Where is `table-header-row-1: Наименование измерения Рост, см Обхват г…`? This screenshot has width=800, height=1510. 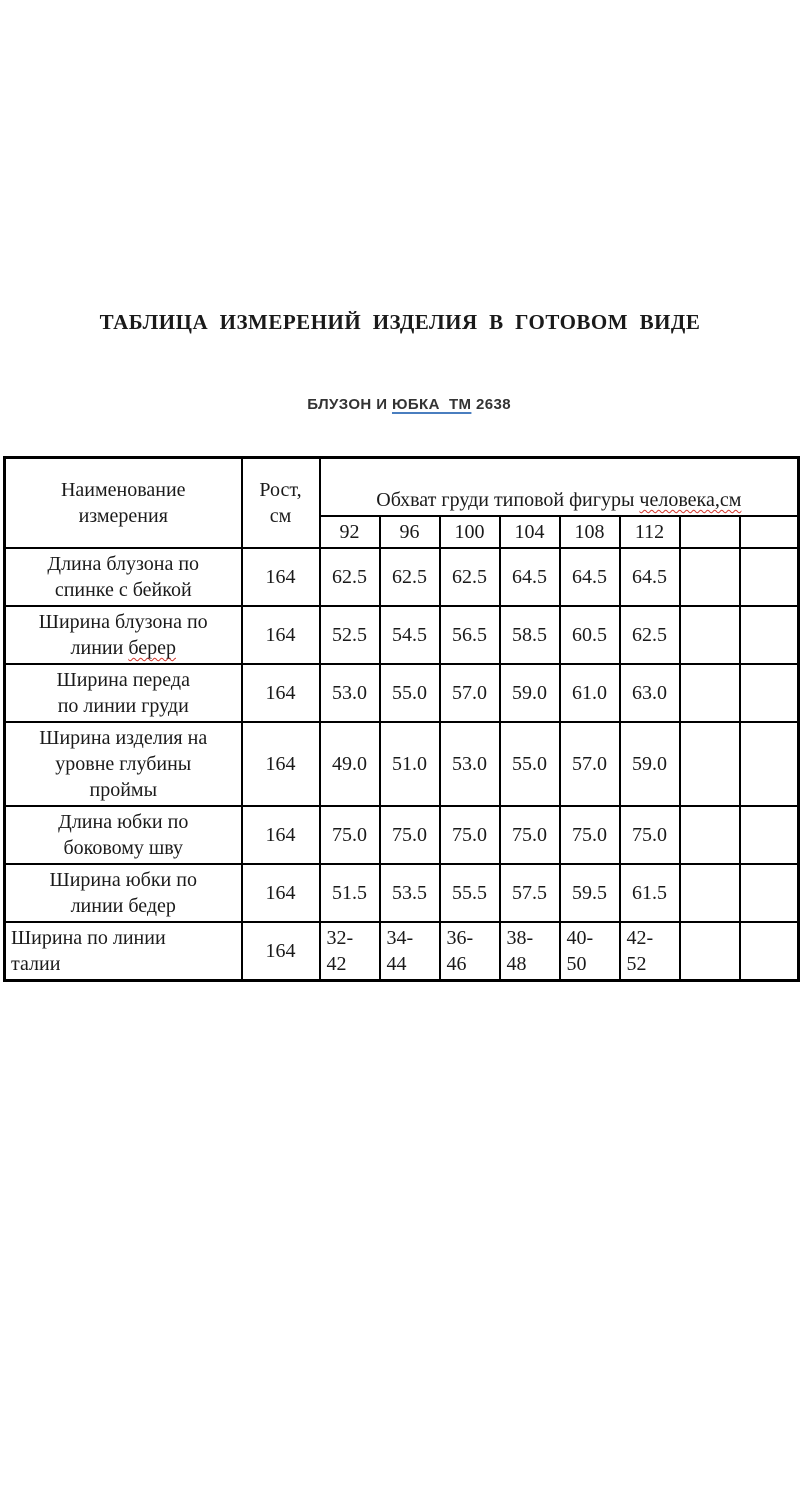
table-header-row-1: Наименование измерения Рост, см Обхват г… is located at coordinates (401, 502).